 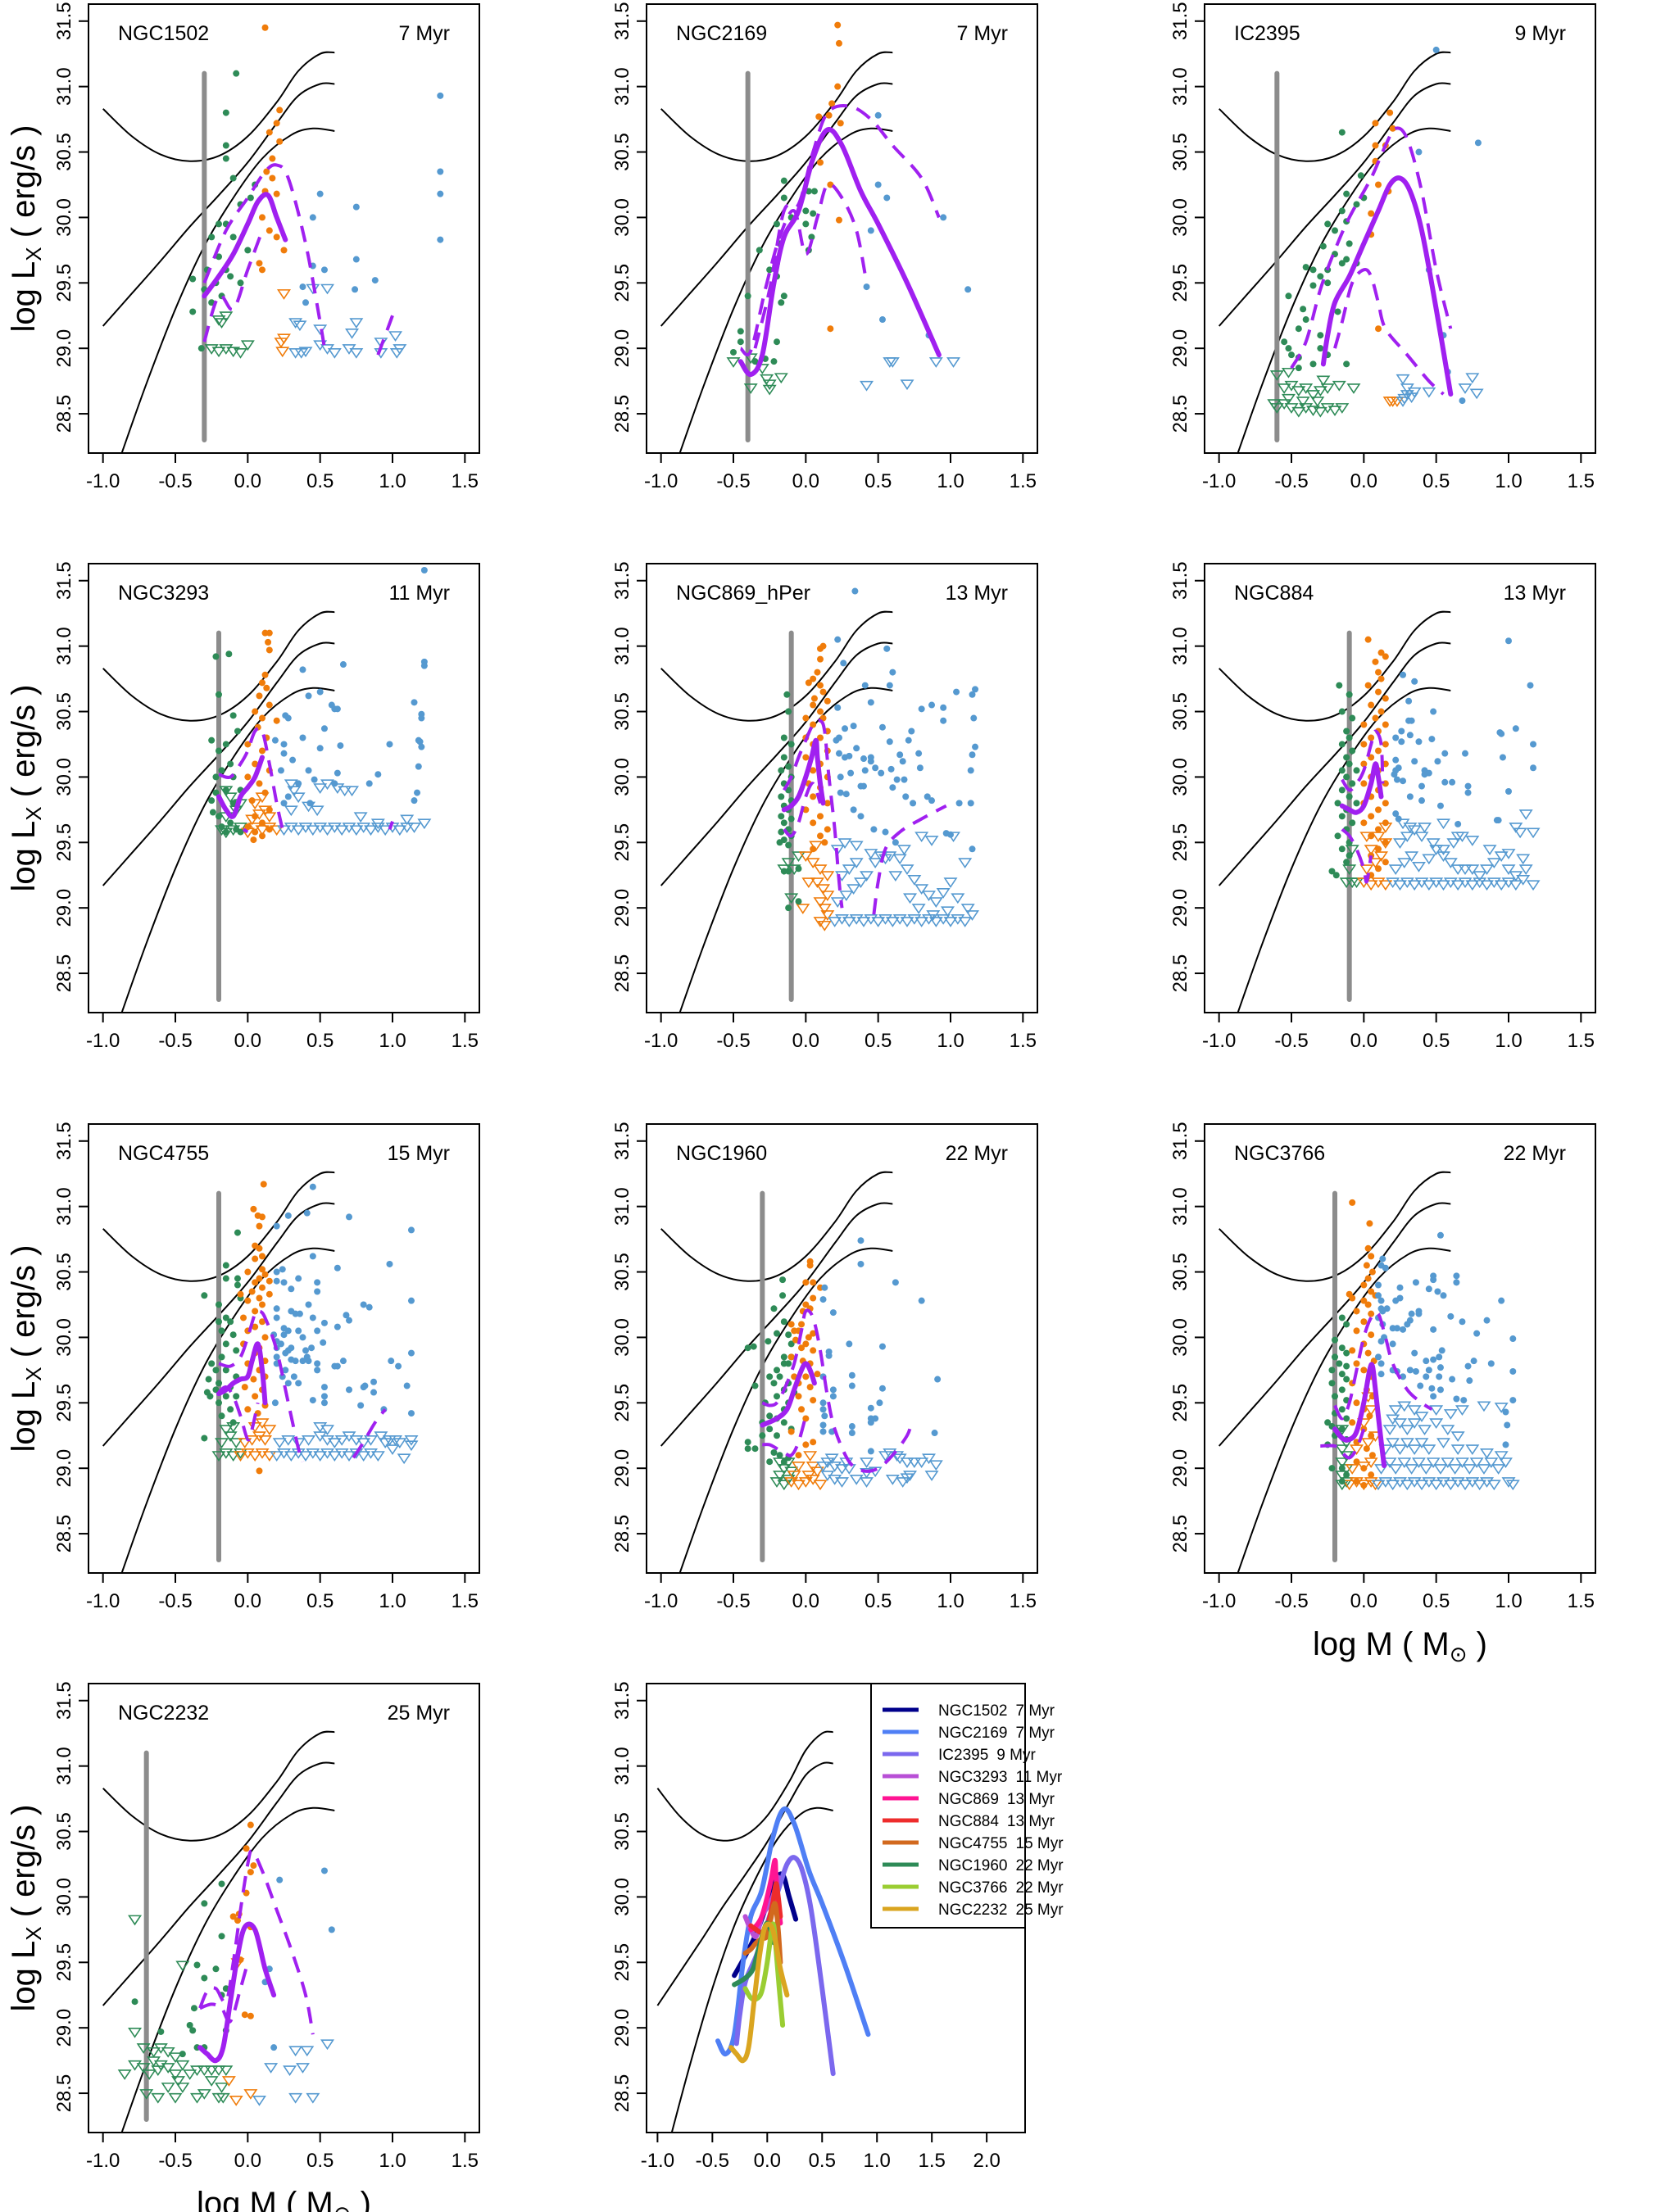 I want to click on legend-label: NGC4755 15 Myr, so click(x=1001, y=1843).